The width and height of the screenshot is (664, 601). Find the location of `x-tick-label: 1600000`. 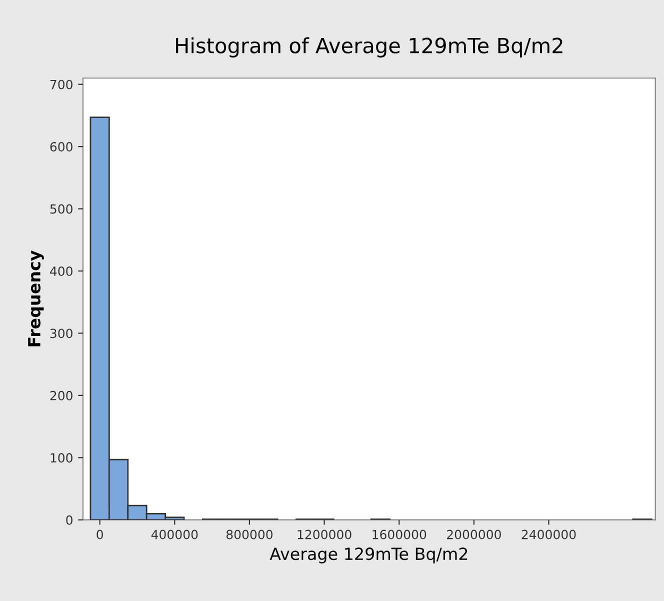

x-tick-label: 1600000 is located at coordinates (399, 535).